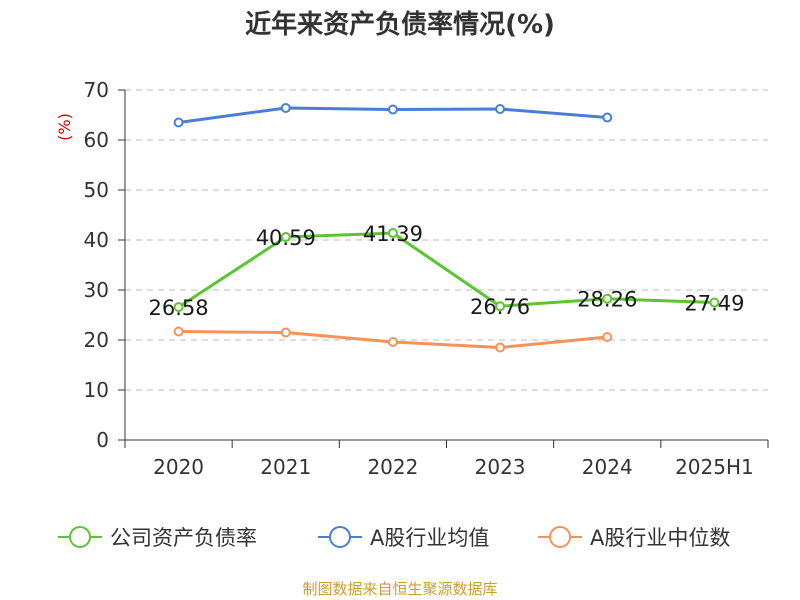  I want to click on legend-item: A股行业均值, so click(403, 538).